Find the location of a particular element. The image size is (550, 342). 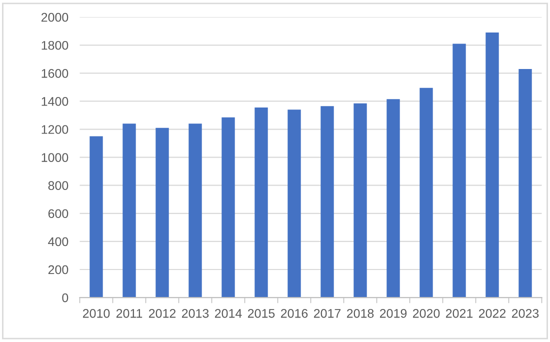

x-tick-label: 2016 is located at coordinates (294, 313).